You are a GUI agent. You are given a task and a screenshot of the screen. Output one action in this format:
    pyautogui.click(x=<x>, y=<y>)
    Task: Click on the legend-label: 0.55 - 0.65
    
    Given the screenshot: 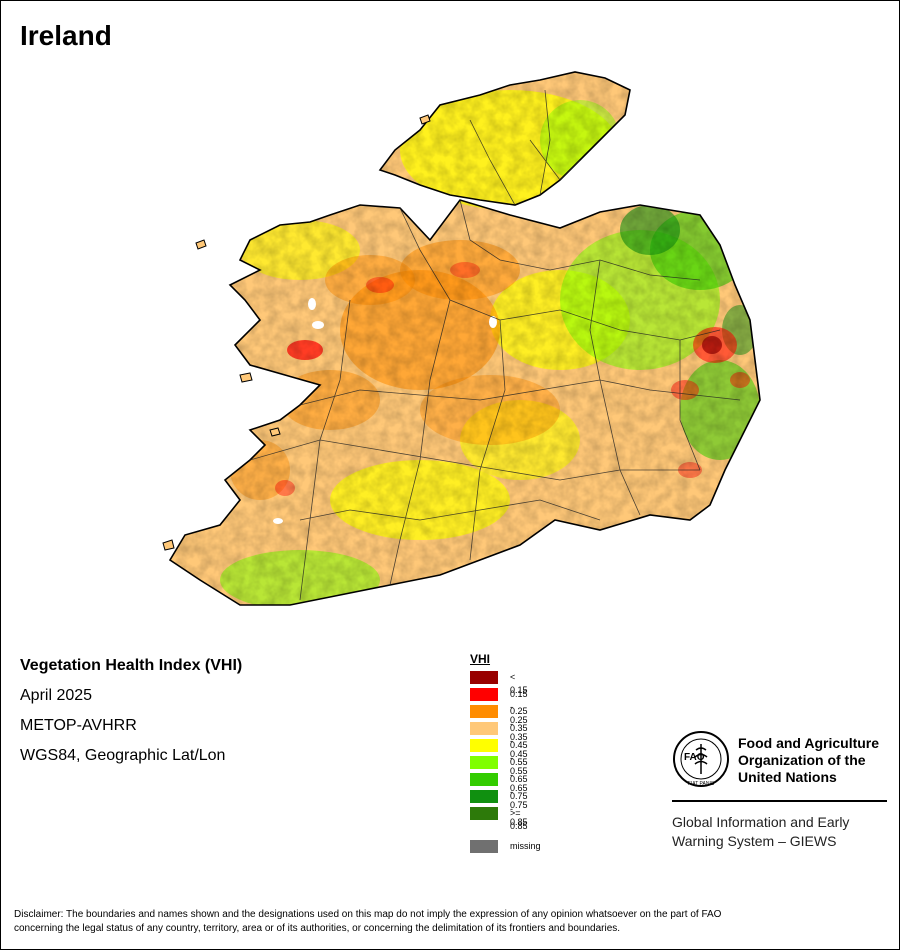 What is the action you would take?
    pyautogui.click(x=519, y=775)
    